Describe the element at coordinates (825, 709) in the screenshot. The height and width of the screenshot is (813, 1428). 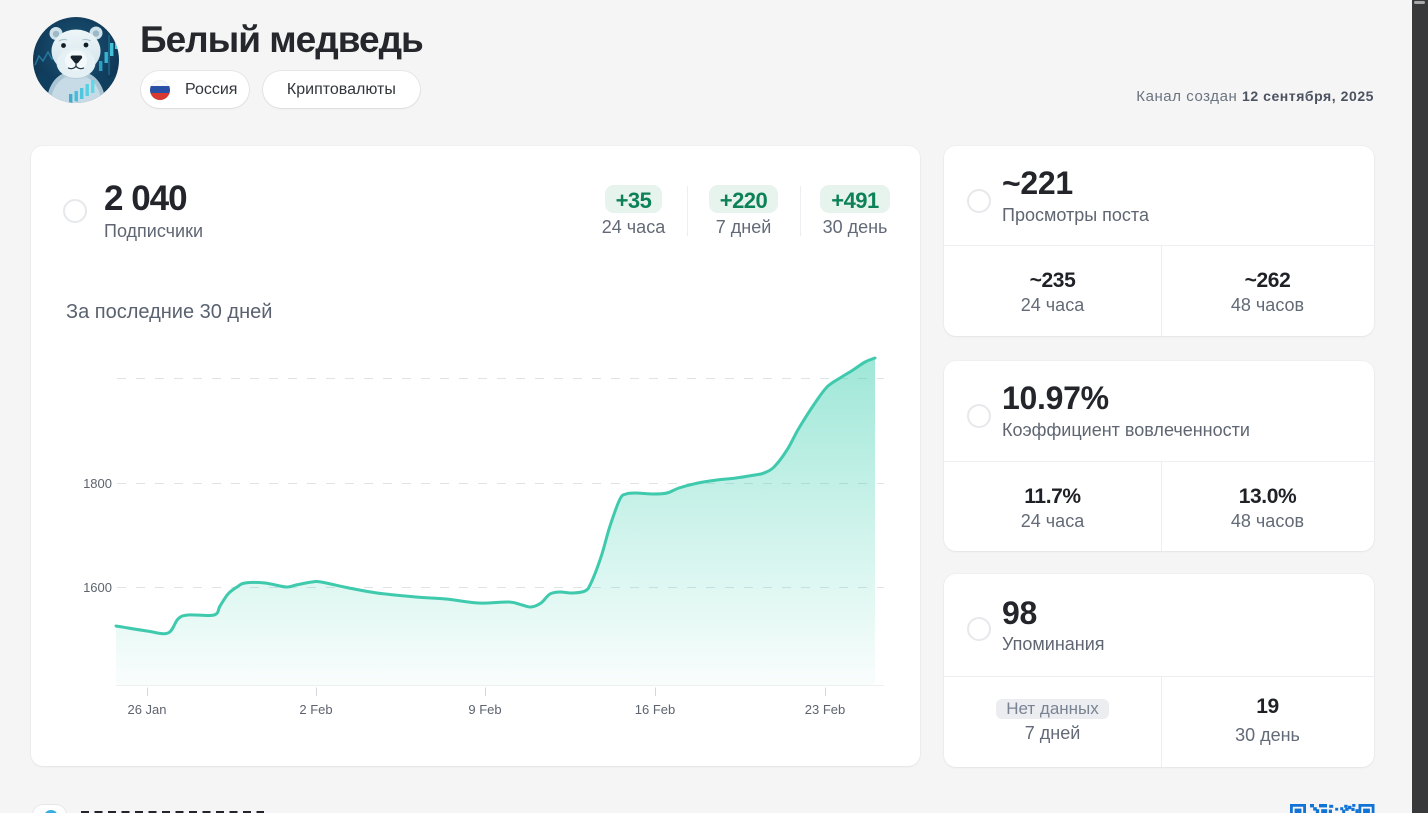
I see `svg-text: 23 Feb` at that location.